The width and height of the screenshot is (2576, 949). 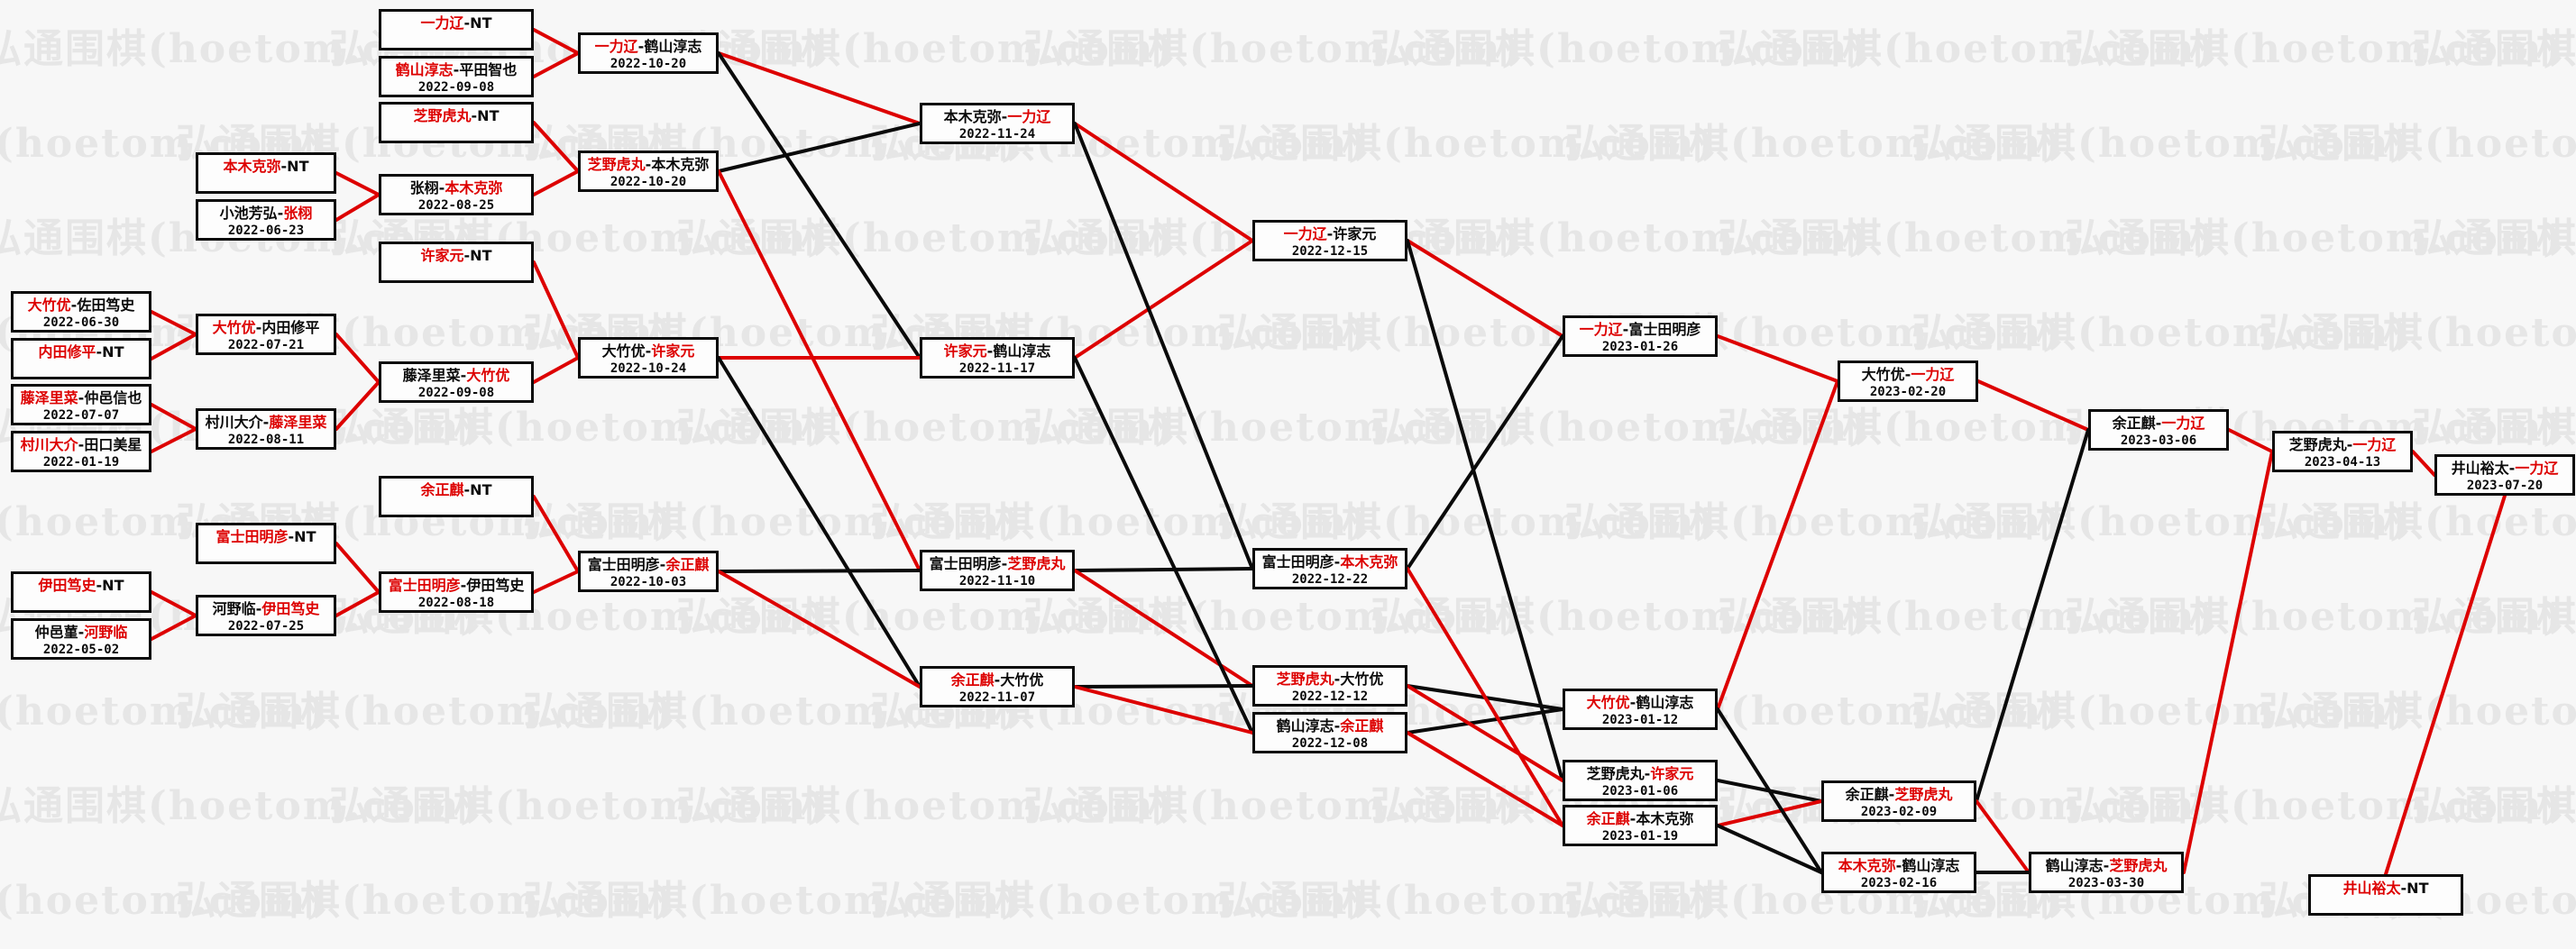 What do you see at coordinates (1329, 686) in the screenshot?
I see `match-box: 芝野虎丸-大竹优 2022-12-12` at bounding box center [1329, 686].